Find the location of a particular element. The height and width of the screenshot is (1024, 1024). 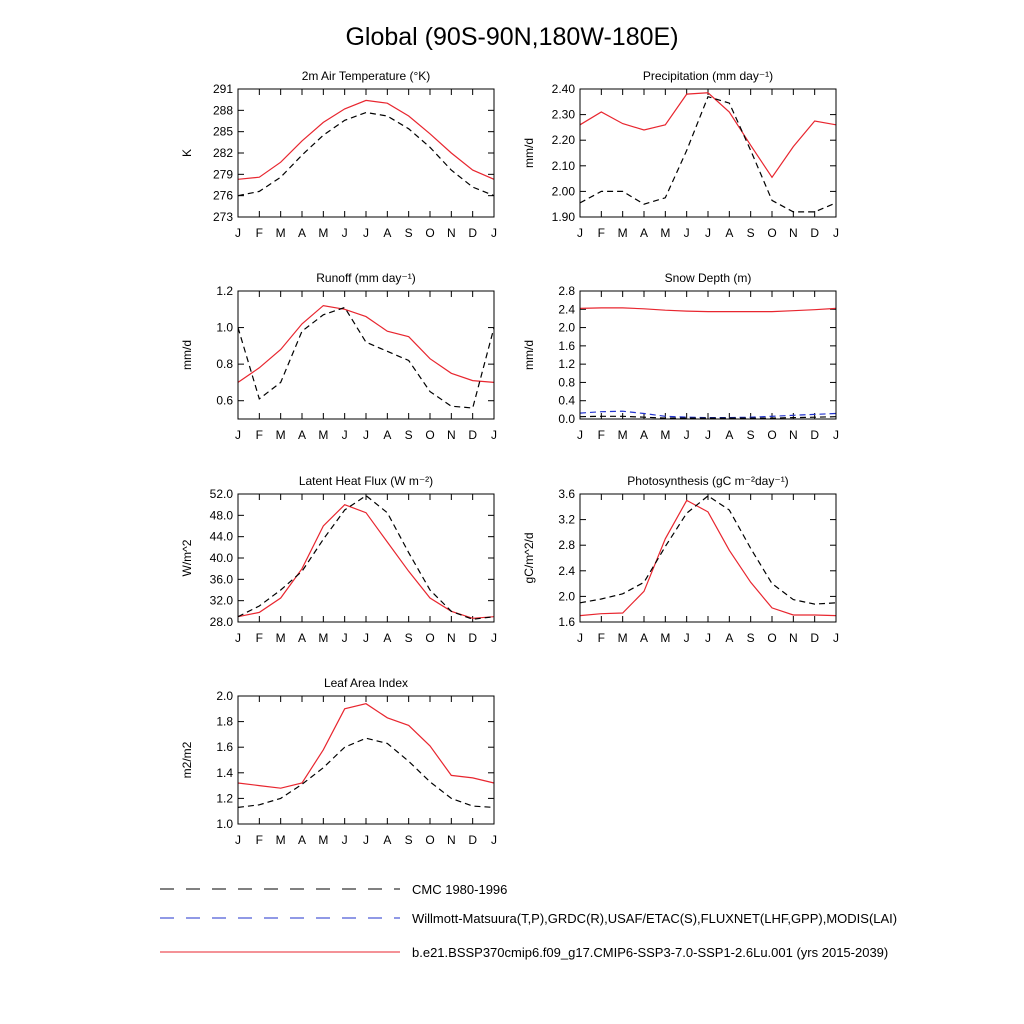

y-tick-label: 52.0 is located at coordinates (222, 494).